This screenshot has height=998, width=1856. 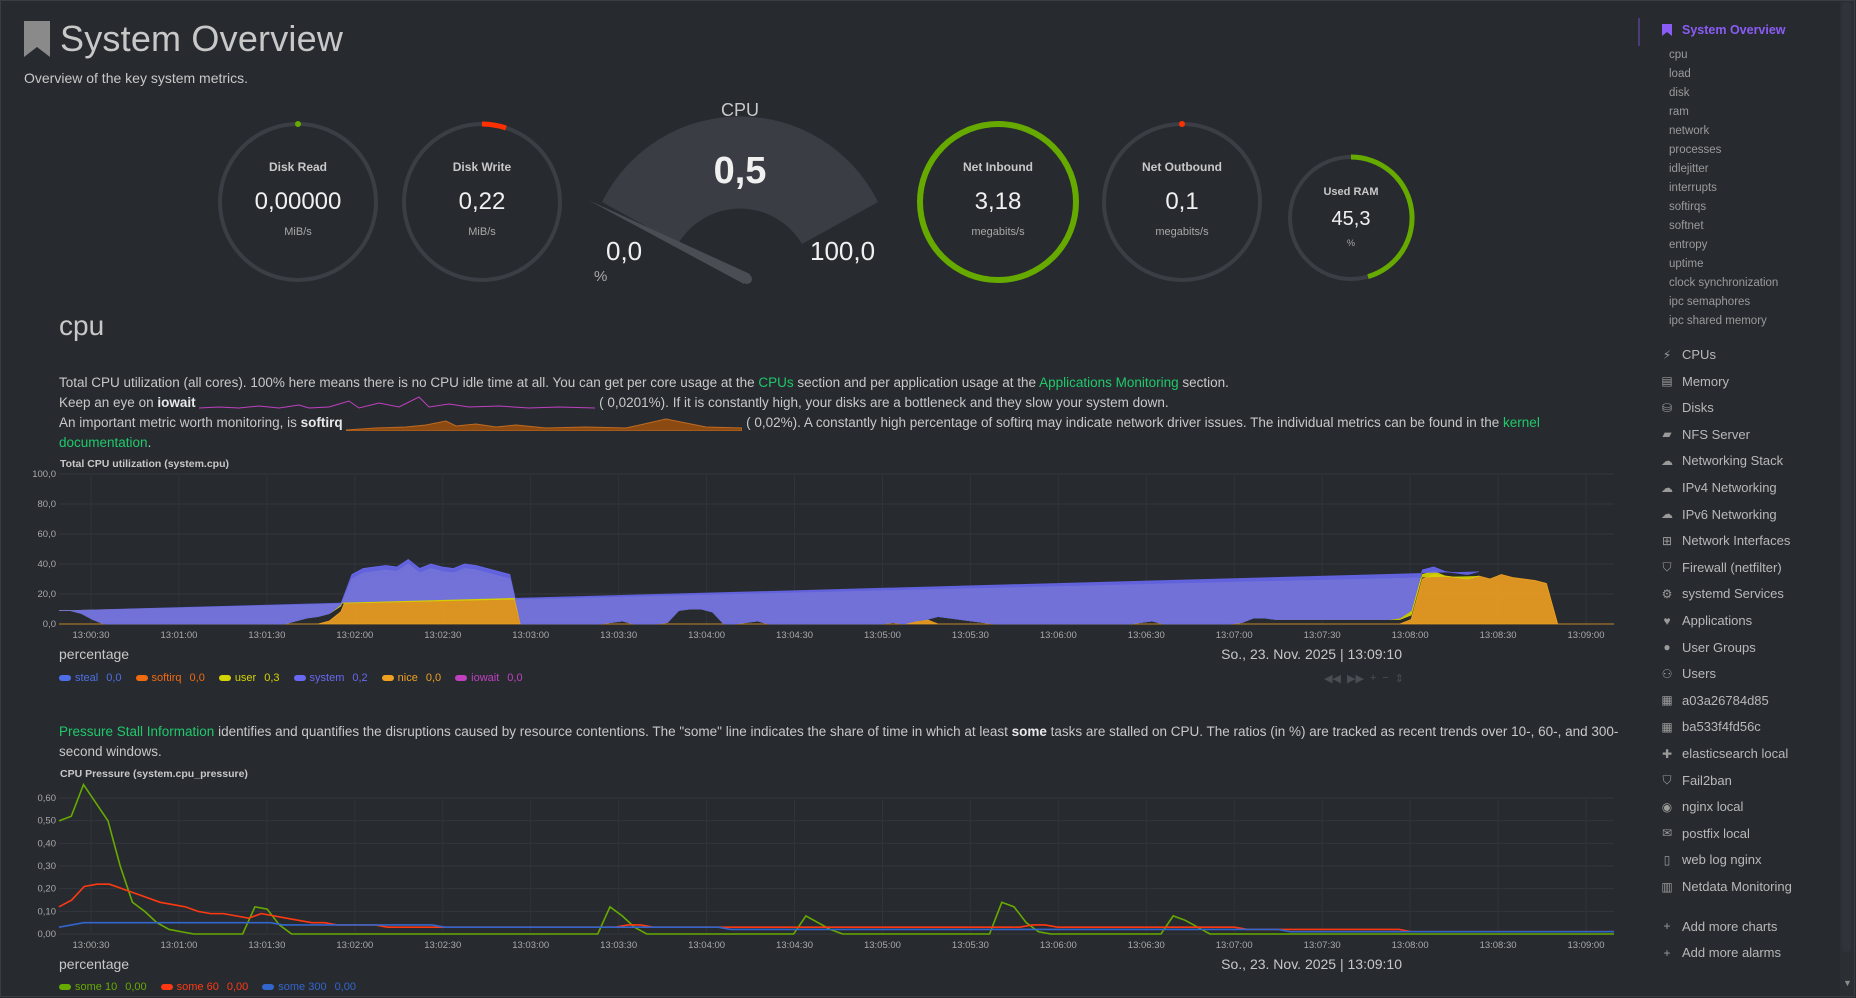 I want to click on sidebar-item-memory: ▤ Memory, so click(x=1694, y=381).